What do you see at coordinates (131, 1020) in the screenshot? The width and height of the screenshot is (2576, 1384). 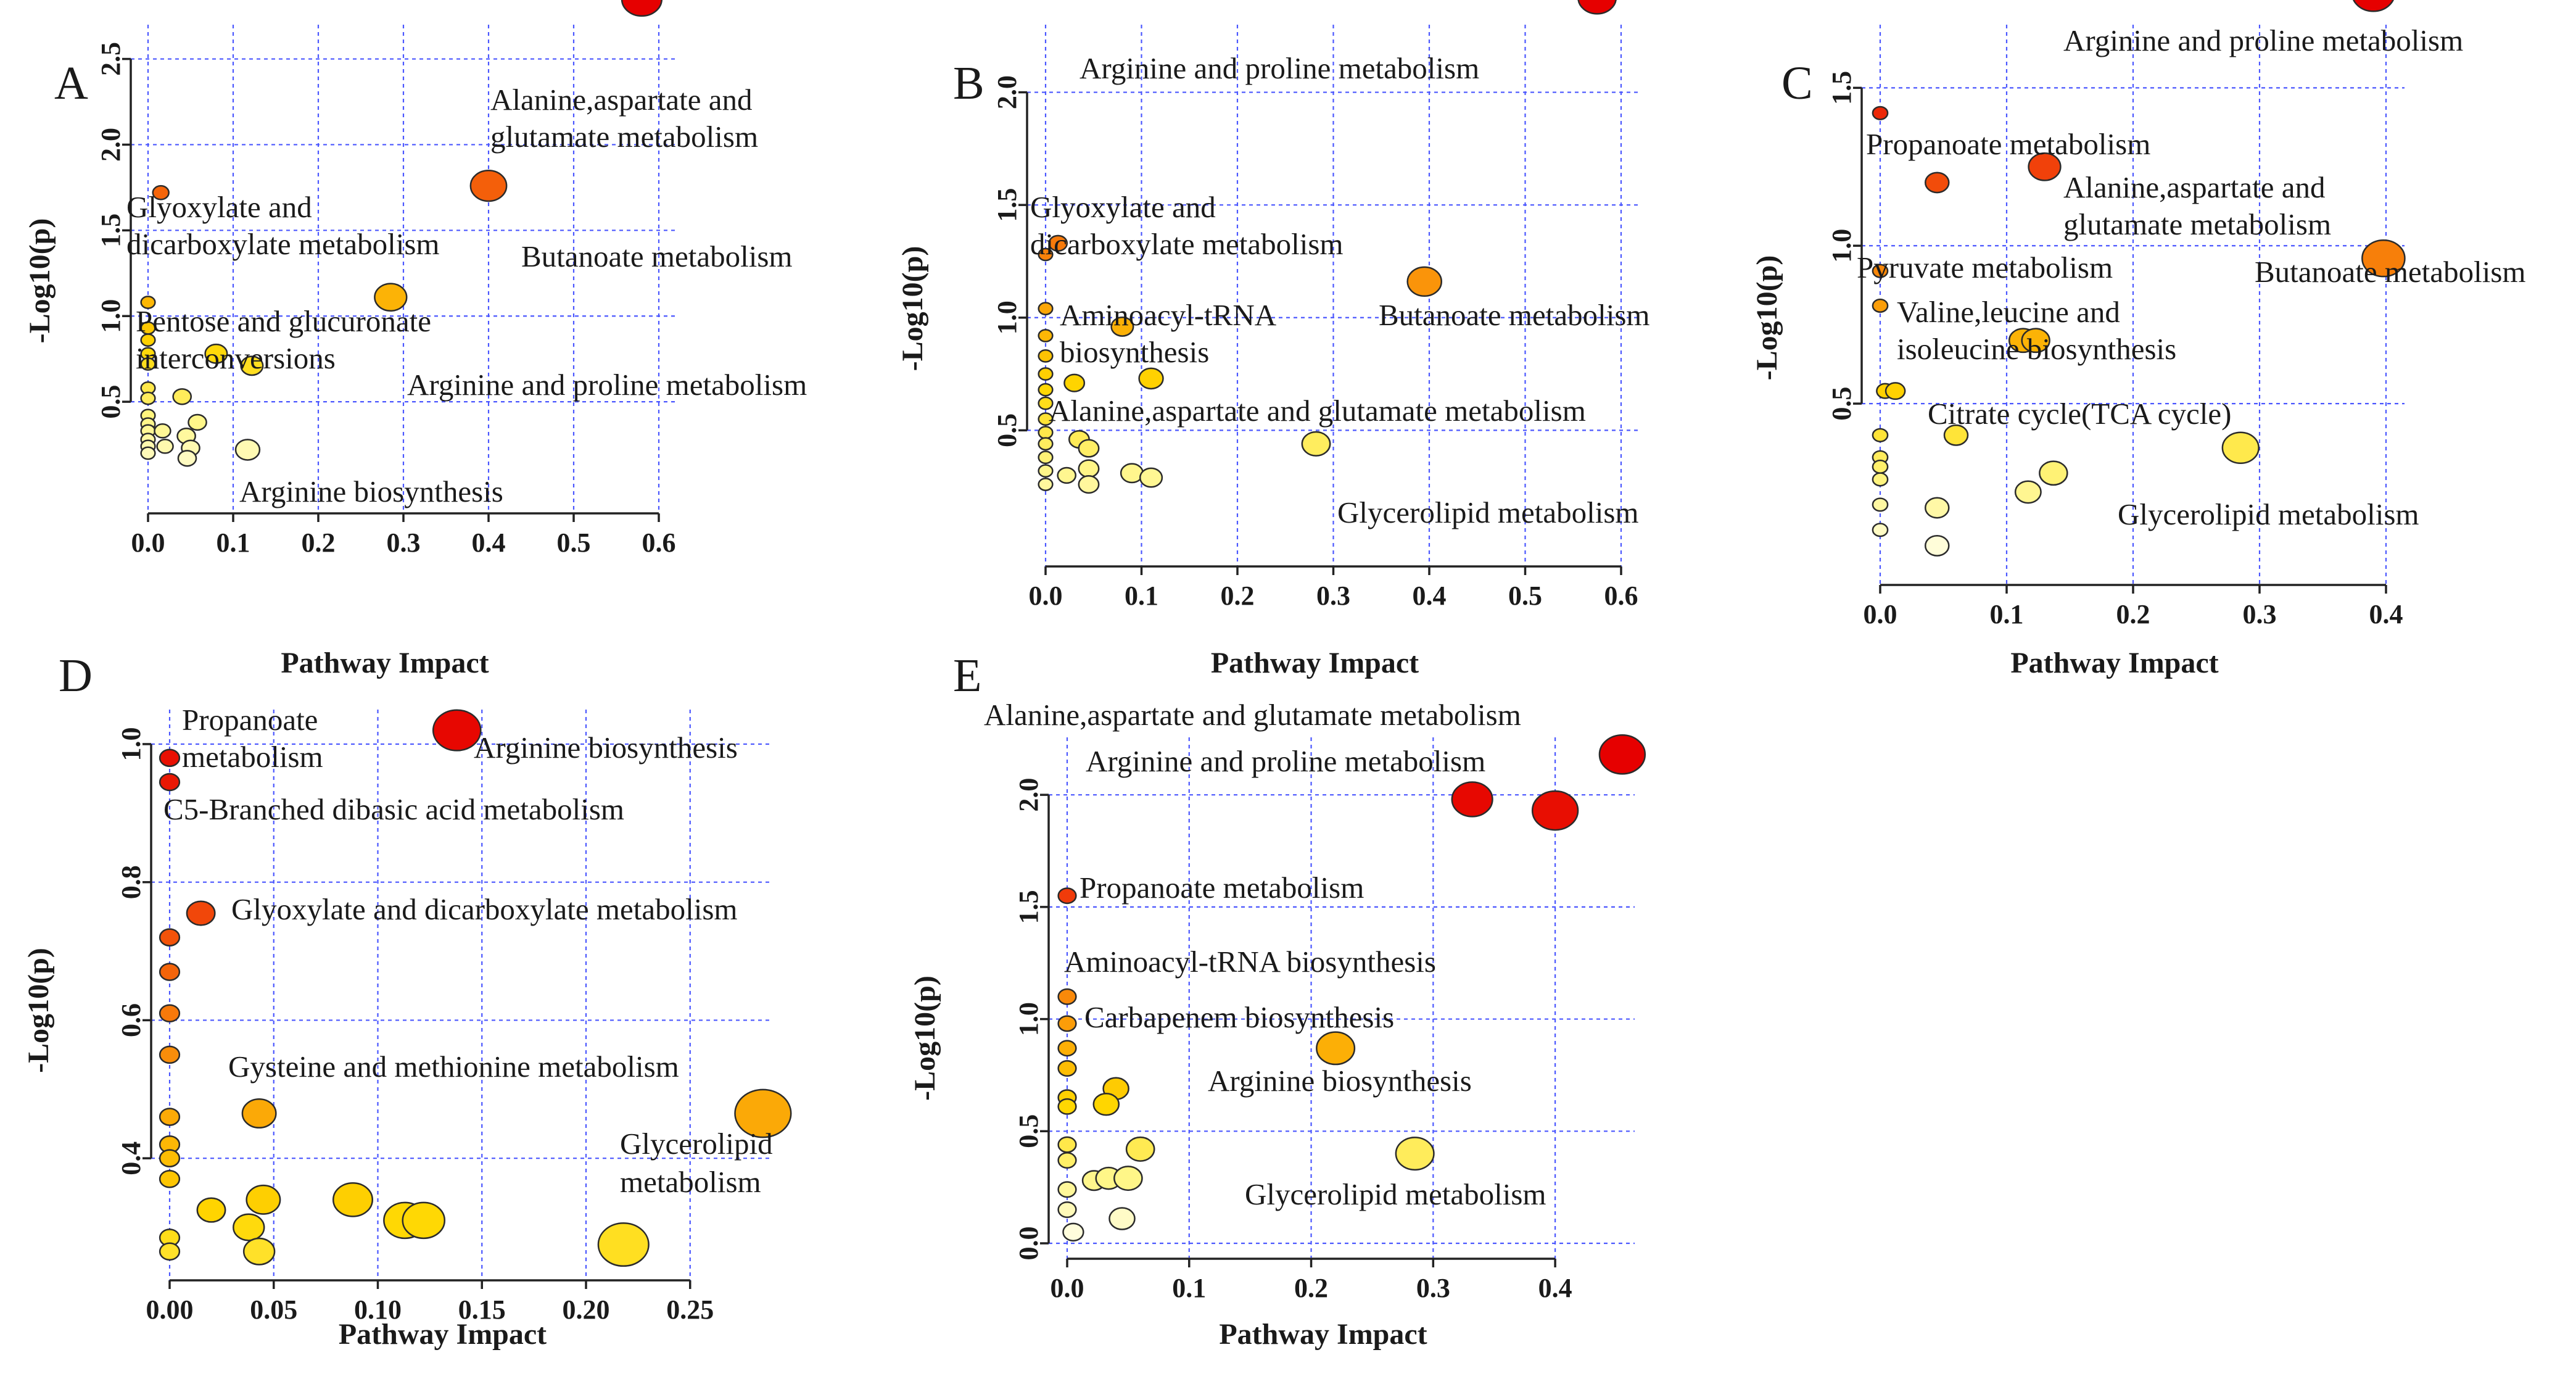 I see `y-tick-label: 0.6` at bounding box center [131, 1020].